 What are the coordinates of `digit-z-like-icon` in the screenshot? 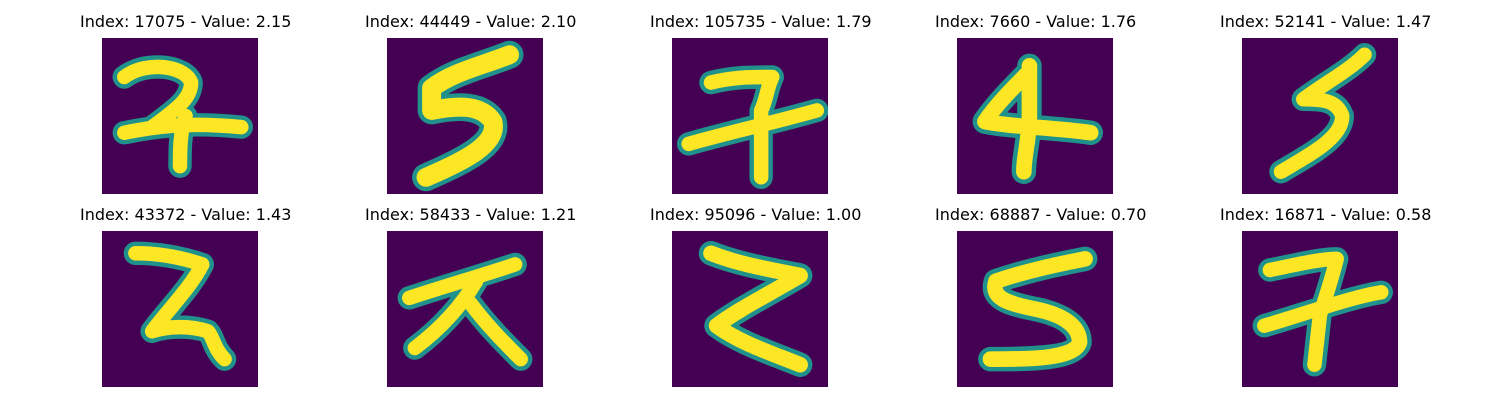 It's located at (750, 309).